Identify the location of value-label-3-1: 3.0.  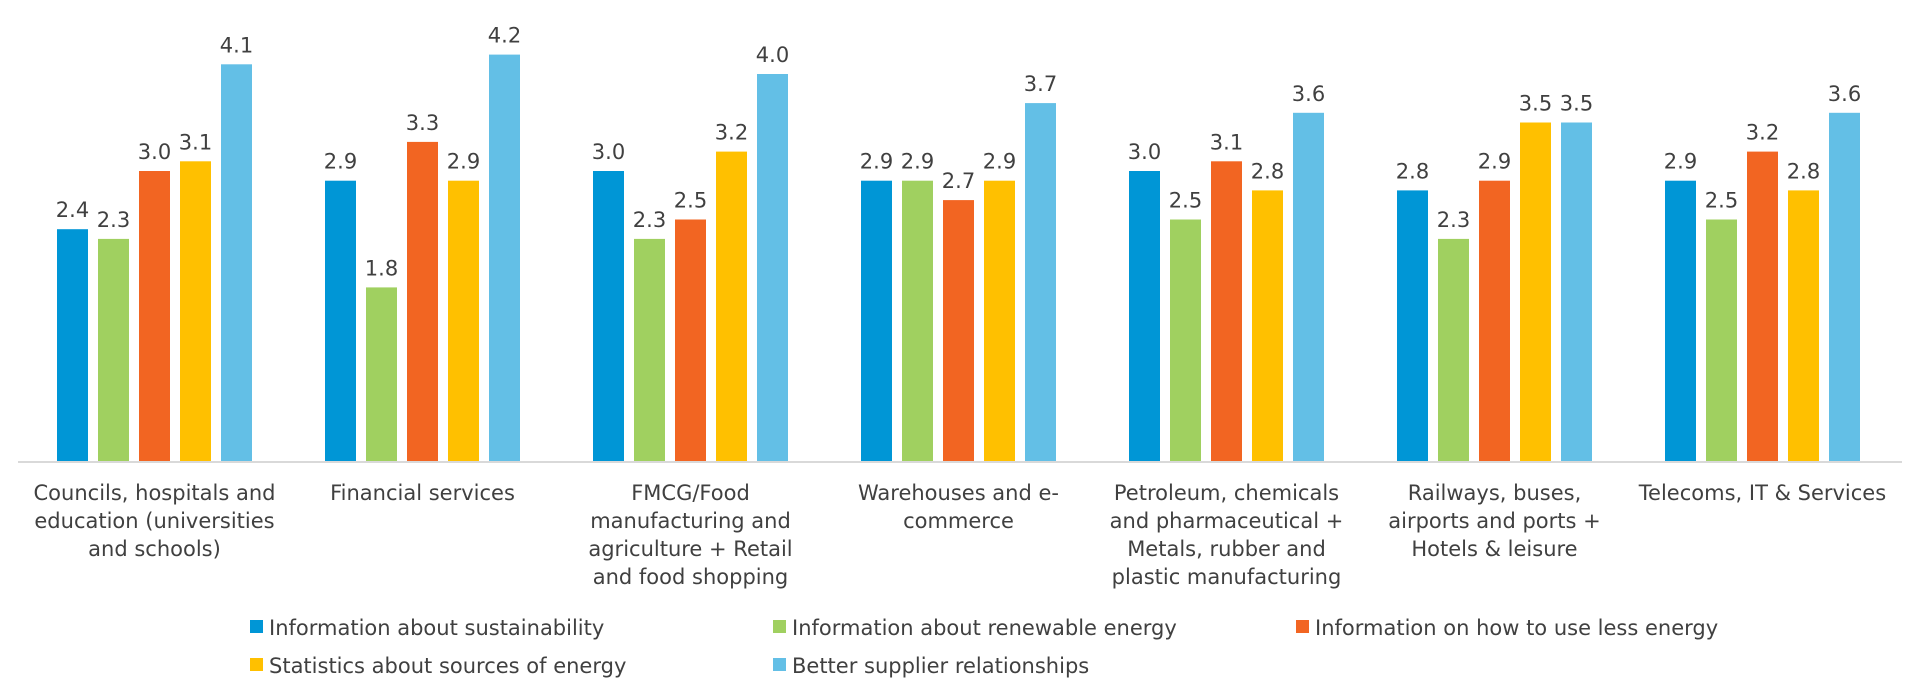
(608, 152).